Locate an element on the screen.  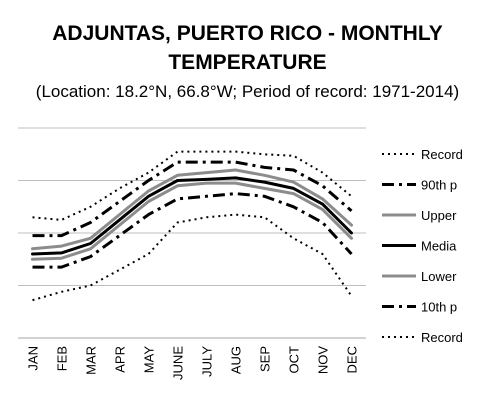
x-tick-label: JULY is located at coordinates (207, 361).